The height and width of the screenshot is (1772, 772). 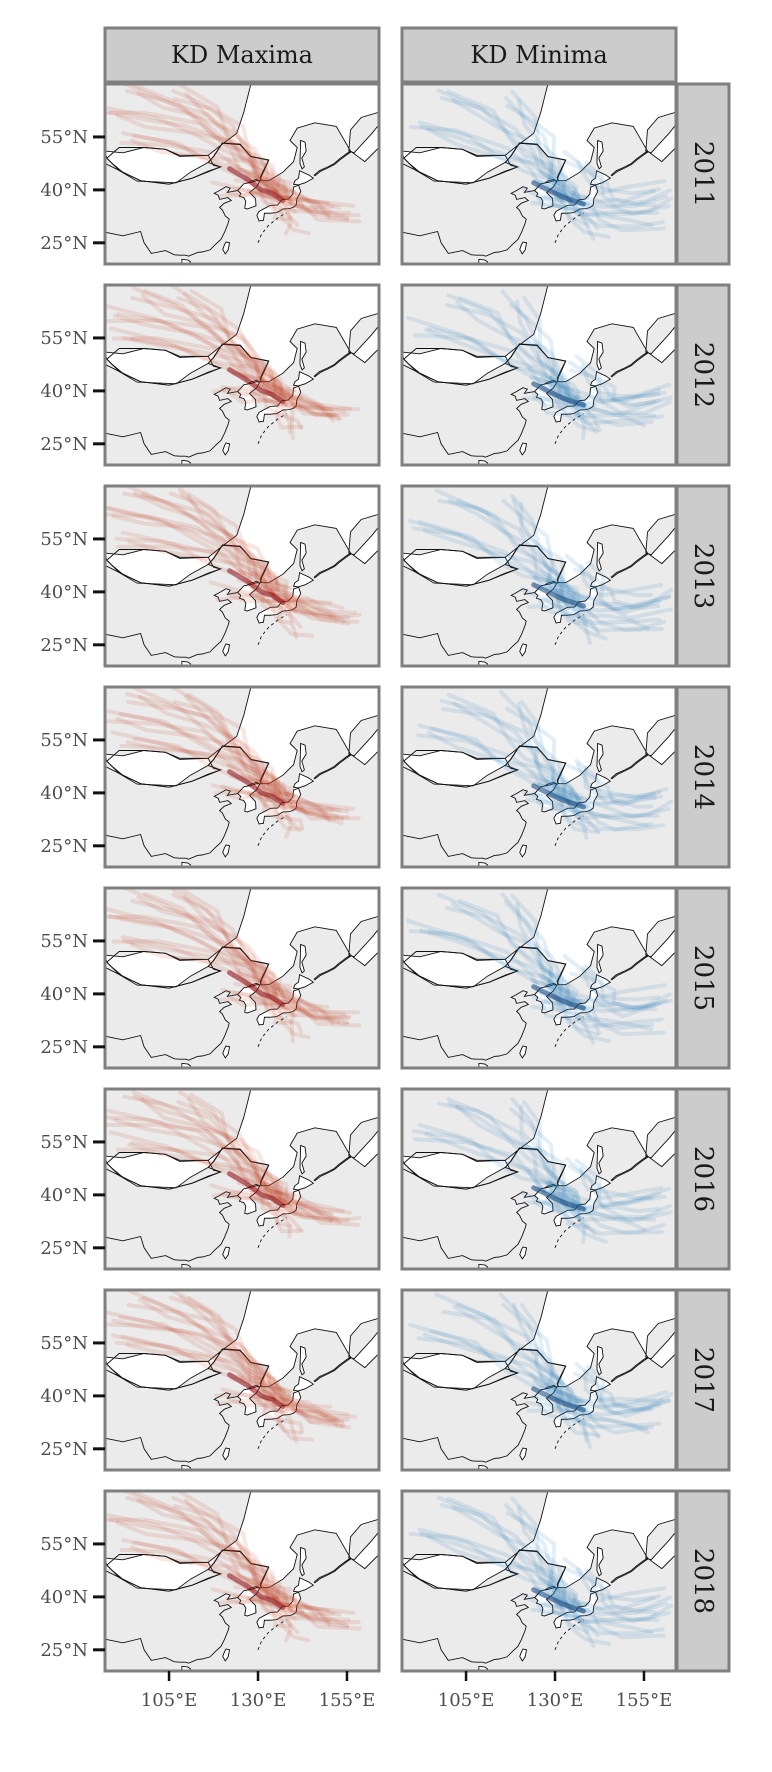 What do you see at coordinates (347, 1700) in the screenshot?
I see `x-tick-label: 155°E` at bounding box center [347, 1700].